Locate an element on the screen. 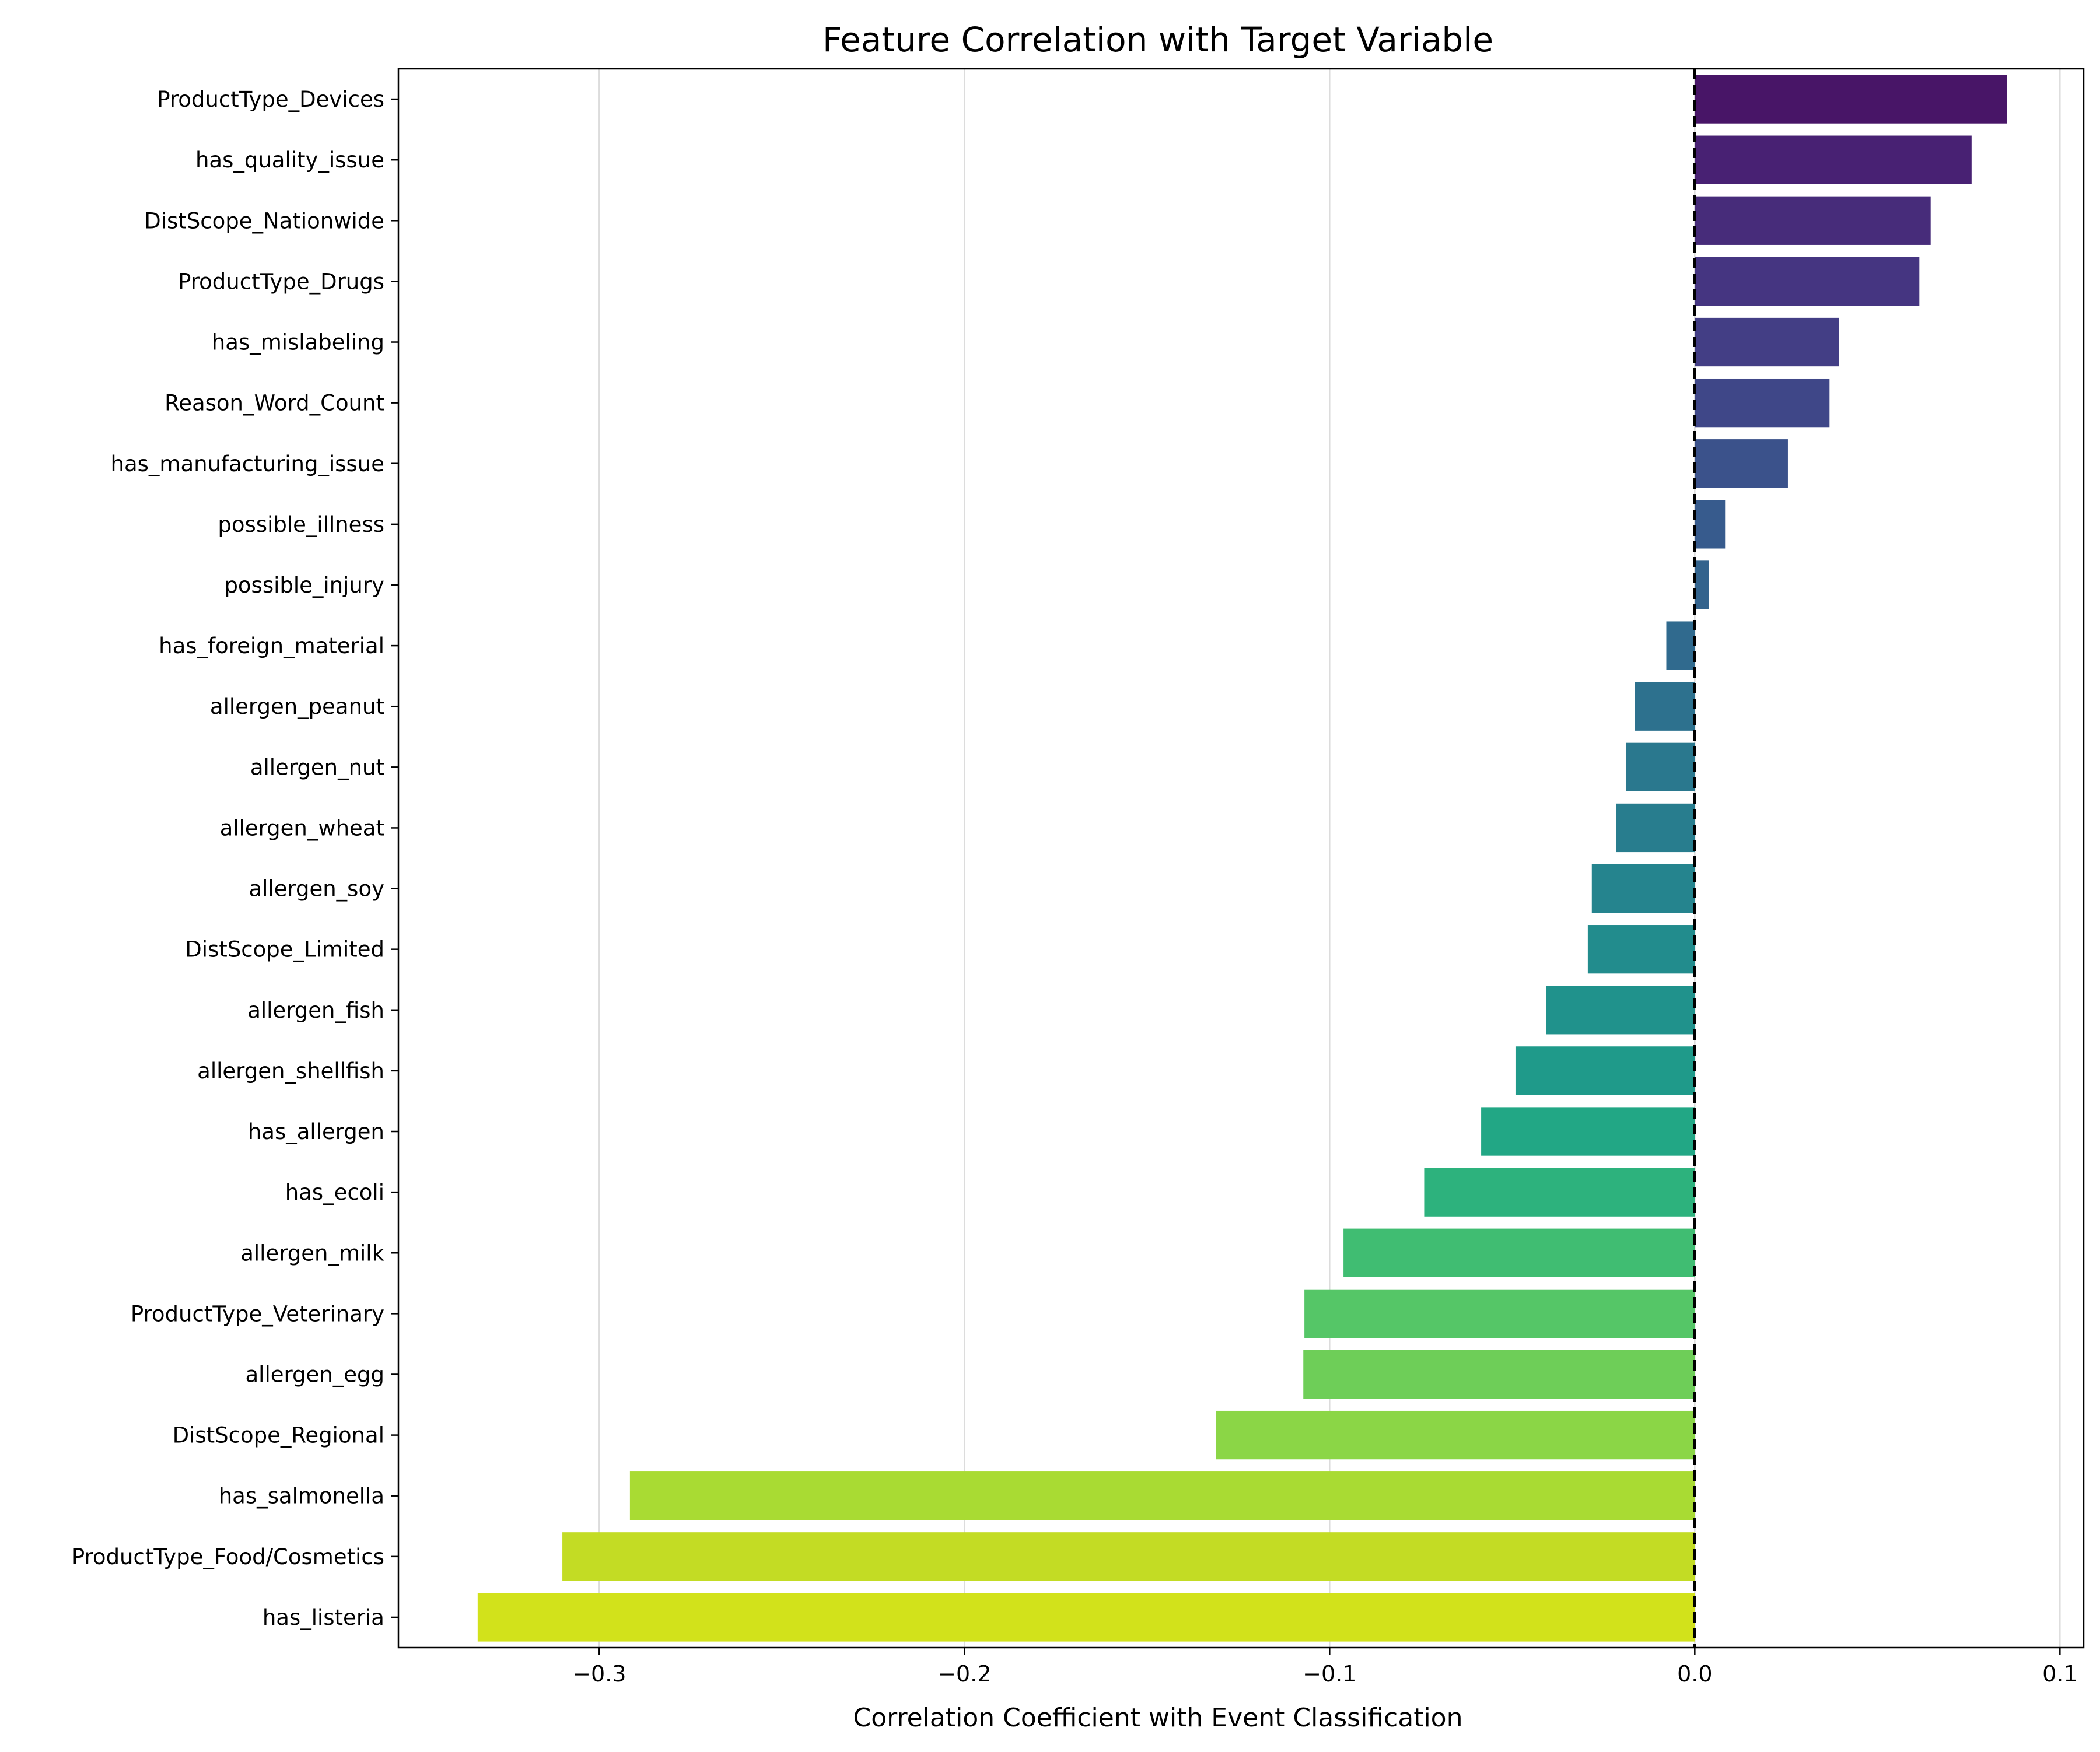  y-tick-label: DistScope_Limited is located at coordinates (284, 949).